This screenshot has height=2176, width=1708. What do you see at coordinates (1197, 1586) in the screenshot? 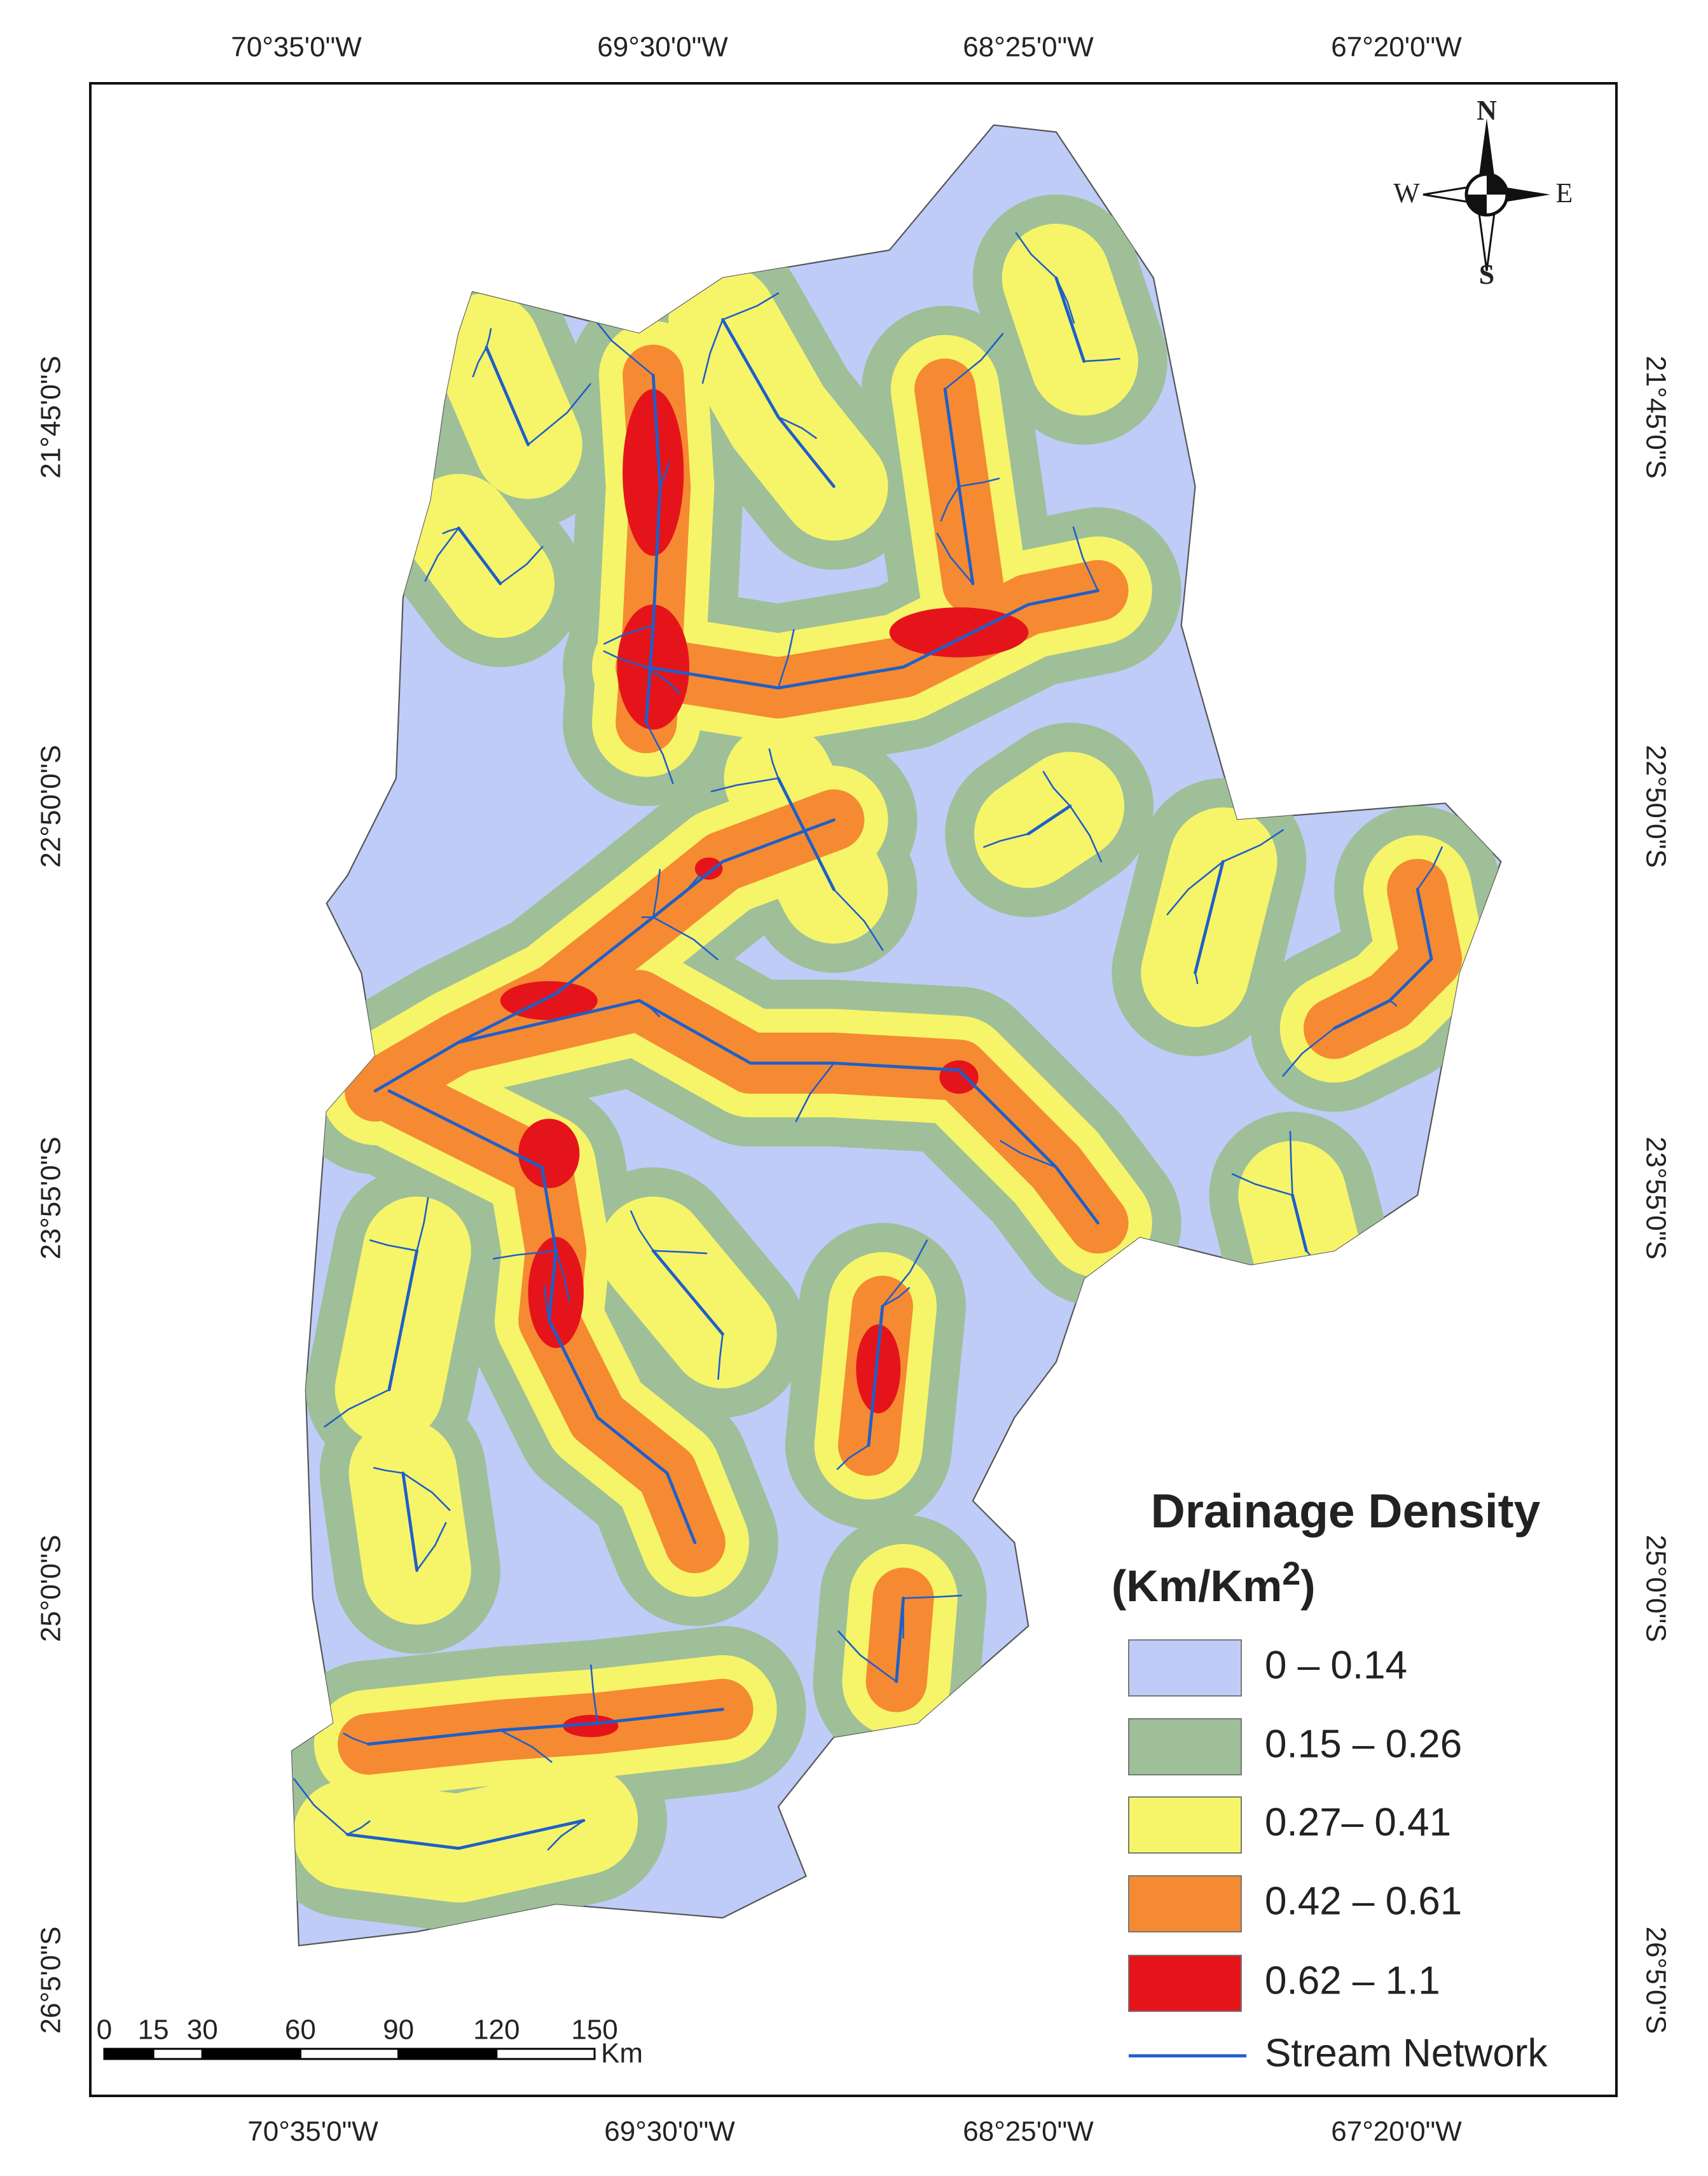
I see `unit-prefix: (Km/Km` at bounding box center [1197, 1586].